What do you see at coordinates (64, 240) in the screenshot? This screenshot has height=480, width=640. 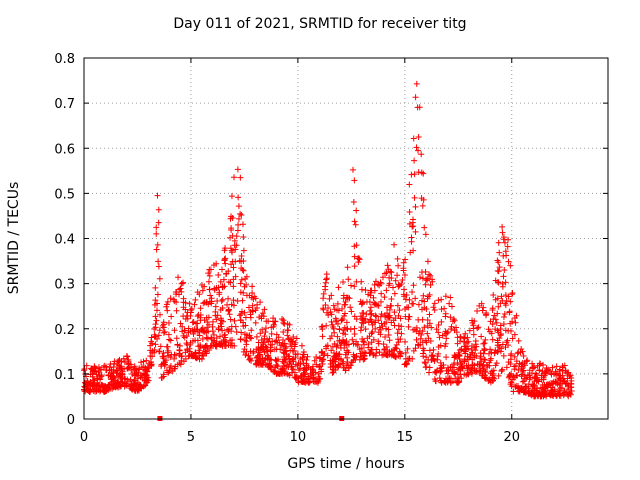 I see `y-tick-label: 0.4` at bounding box center [64, 240].